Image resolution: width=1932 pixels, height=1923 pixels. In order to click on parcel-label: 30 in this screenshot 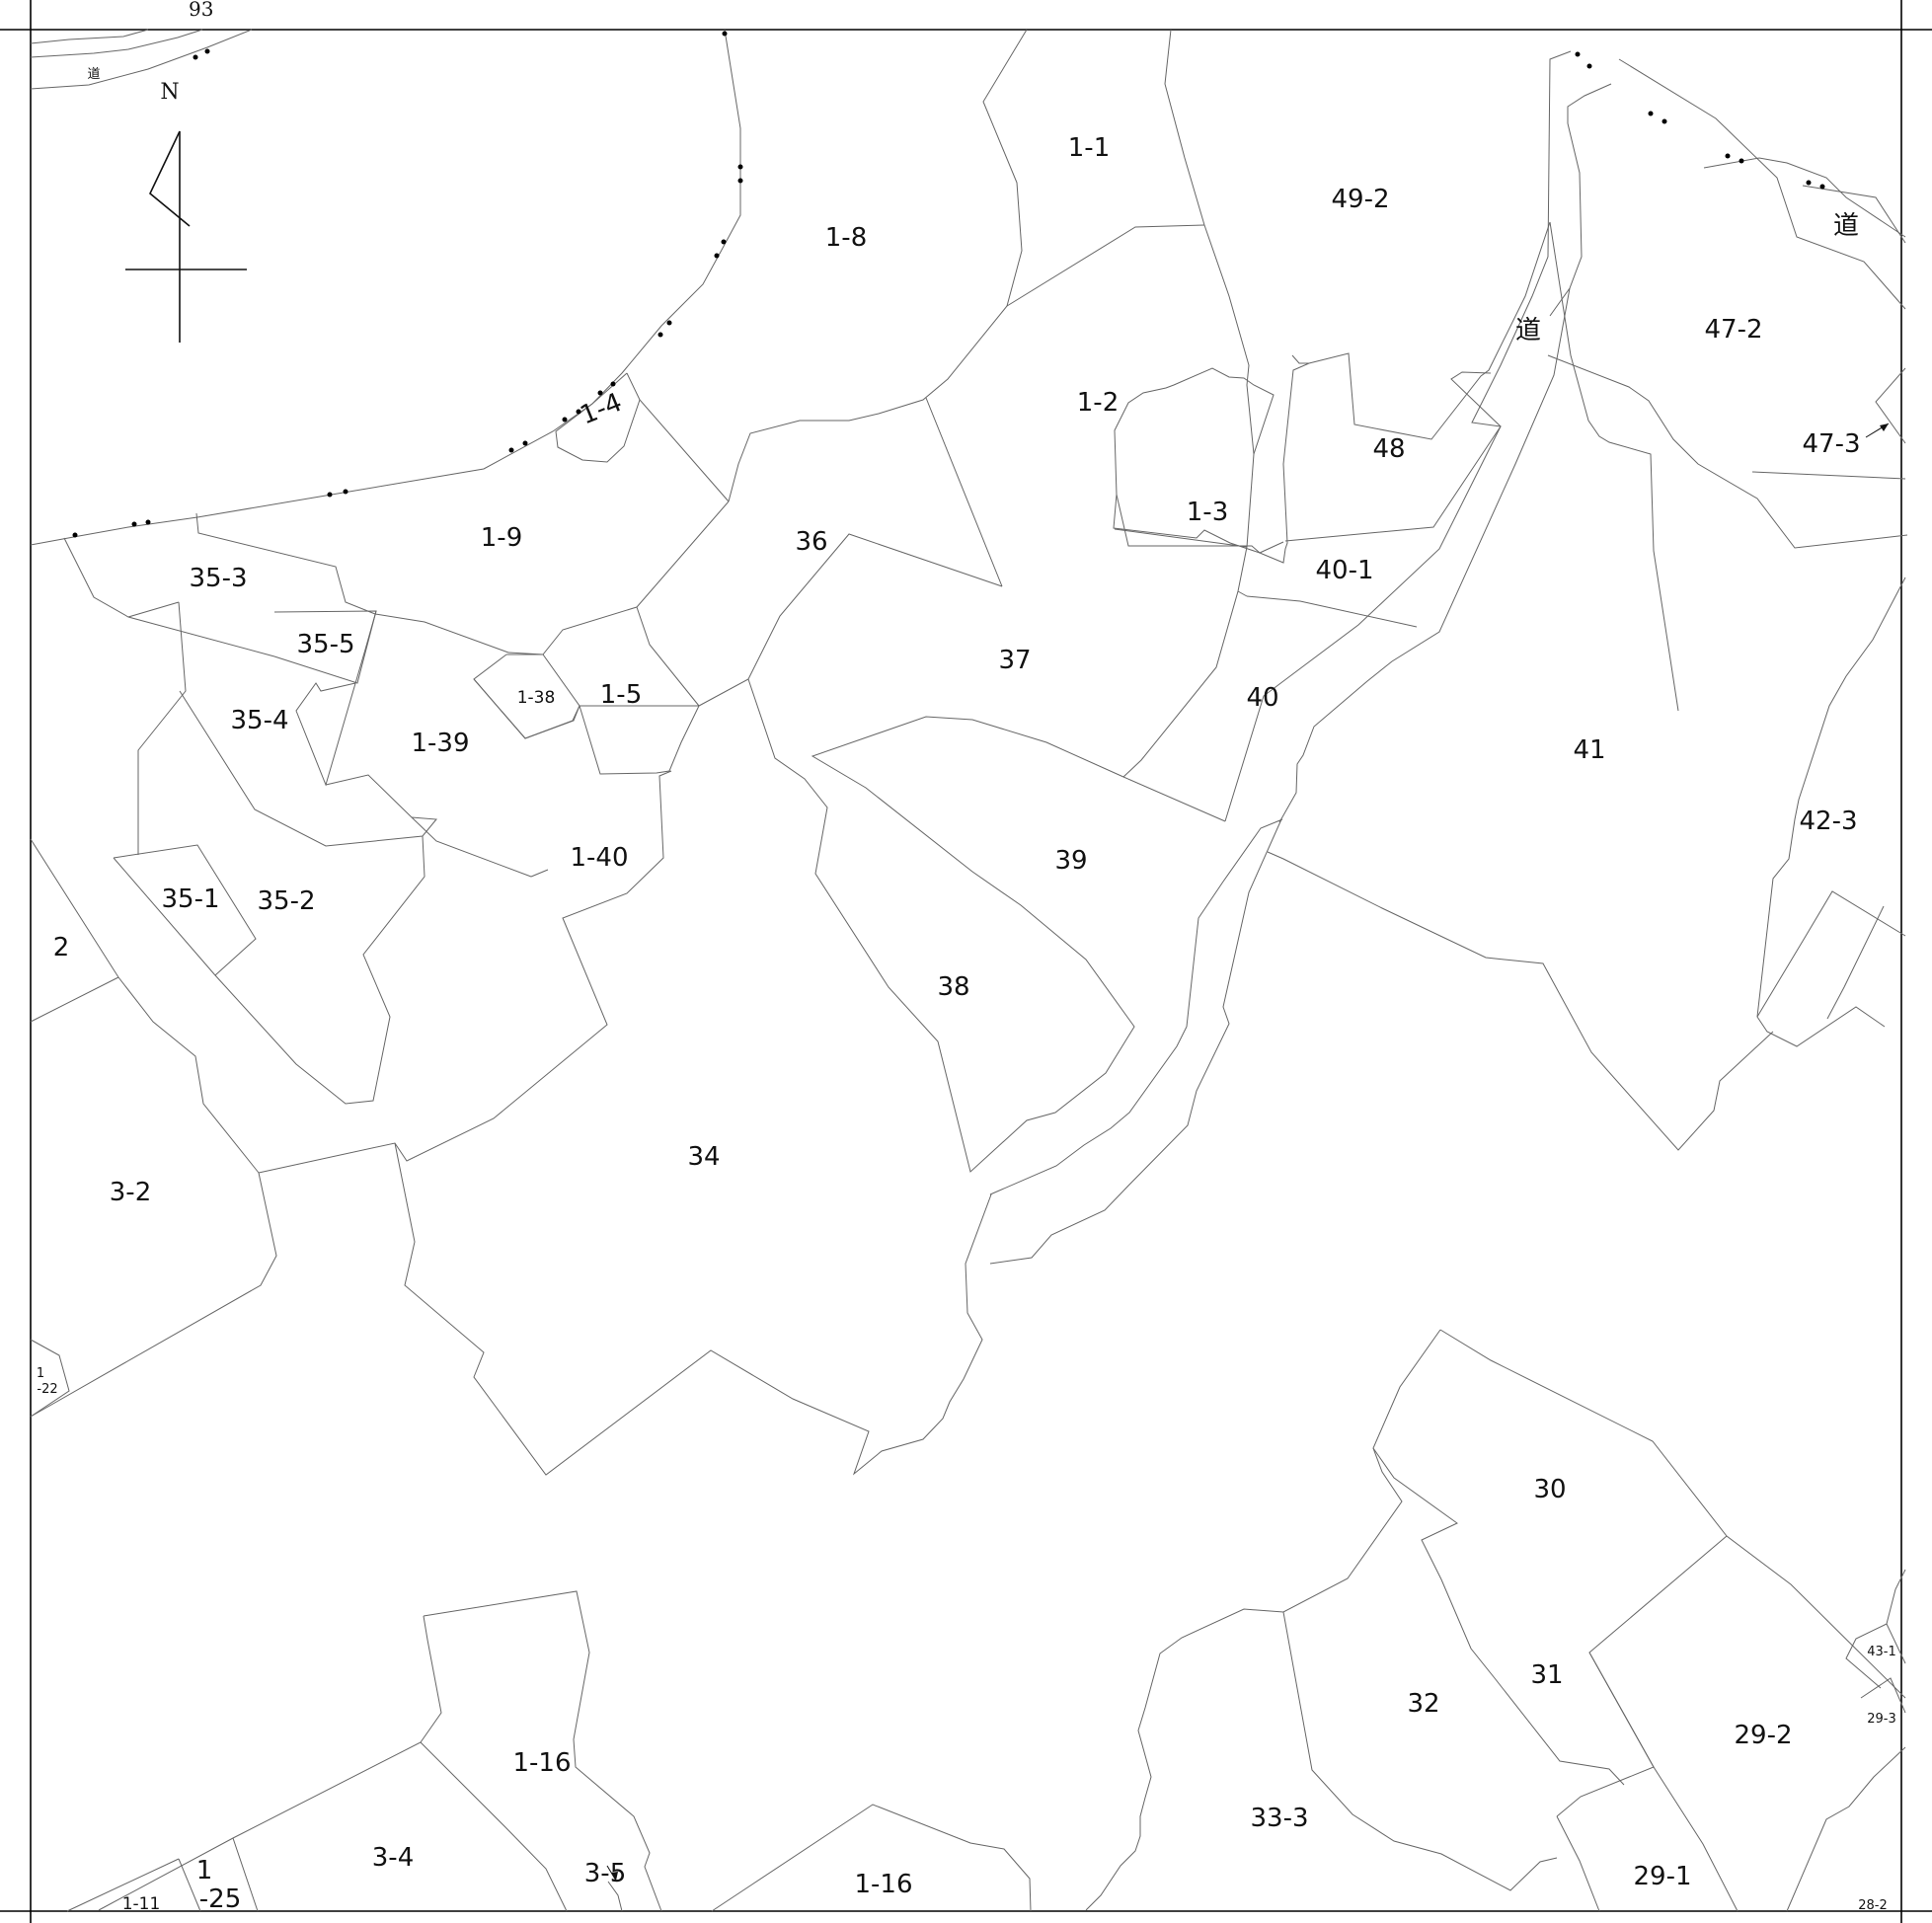, I will do `click(1549, 1489)`.